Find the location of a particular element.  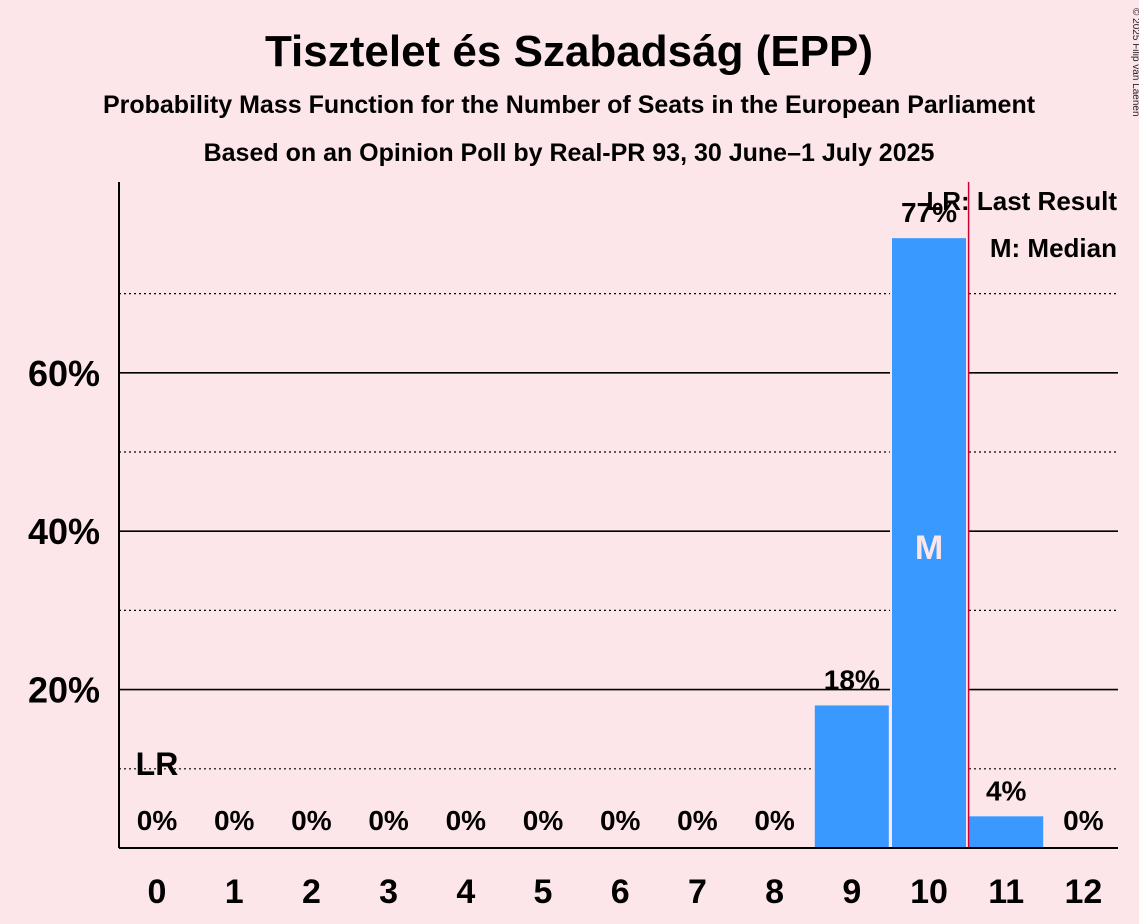

chart-title: Tisztelet és Szabadság (EPP) is located at coordinates (569, 51).